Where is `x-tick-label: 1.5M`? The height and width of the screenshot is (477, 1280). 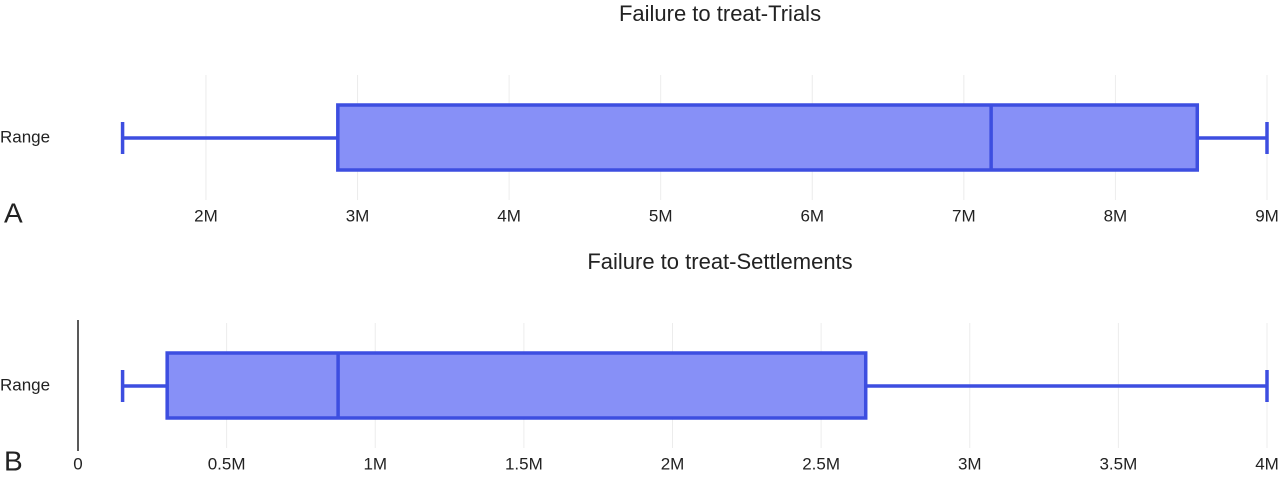
x-tick-label: 1.5M is located at coordinates (524, 463).